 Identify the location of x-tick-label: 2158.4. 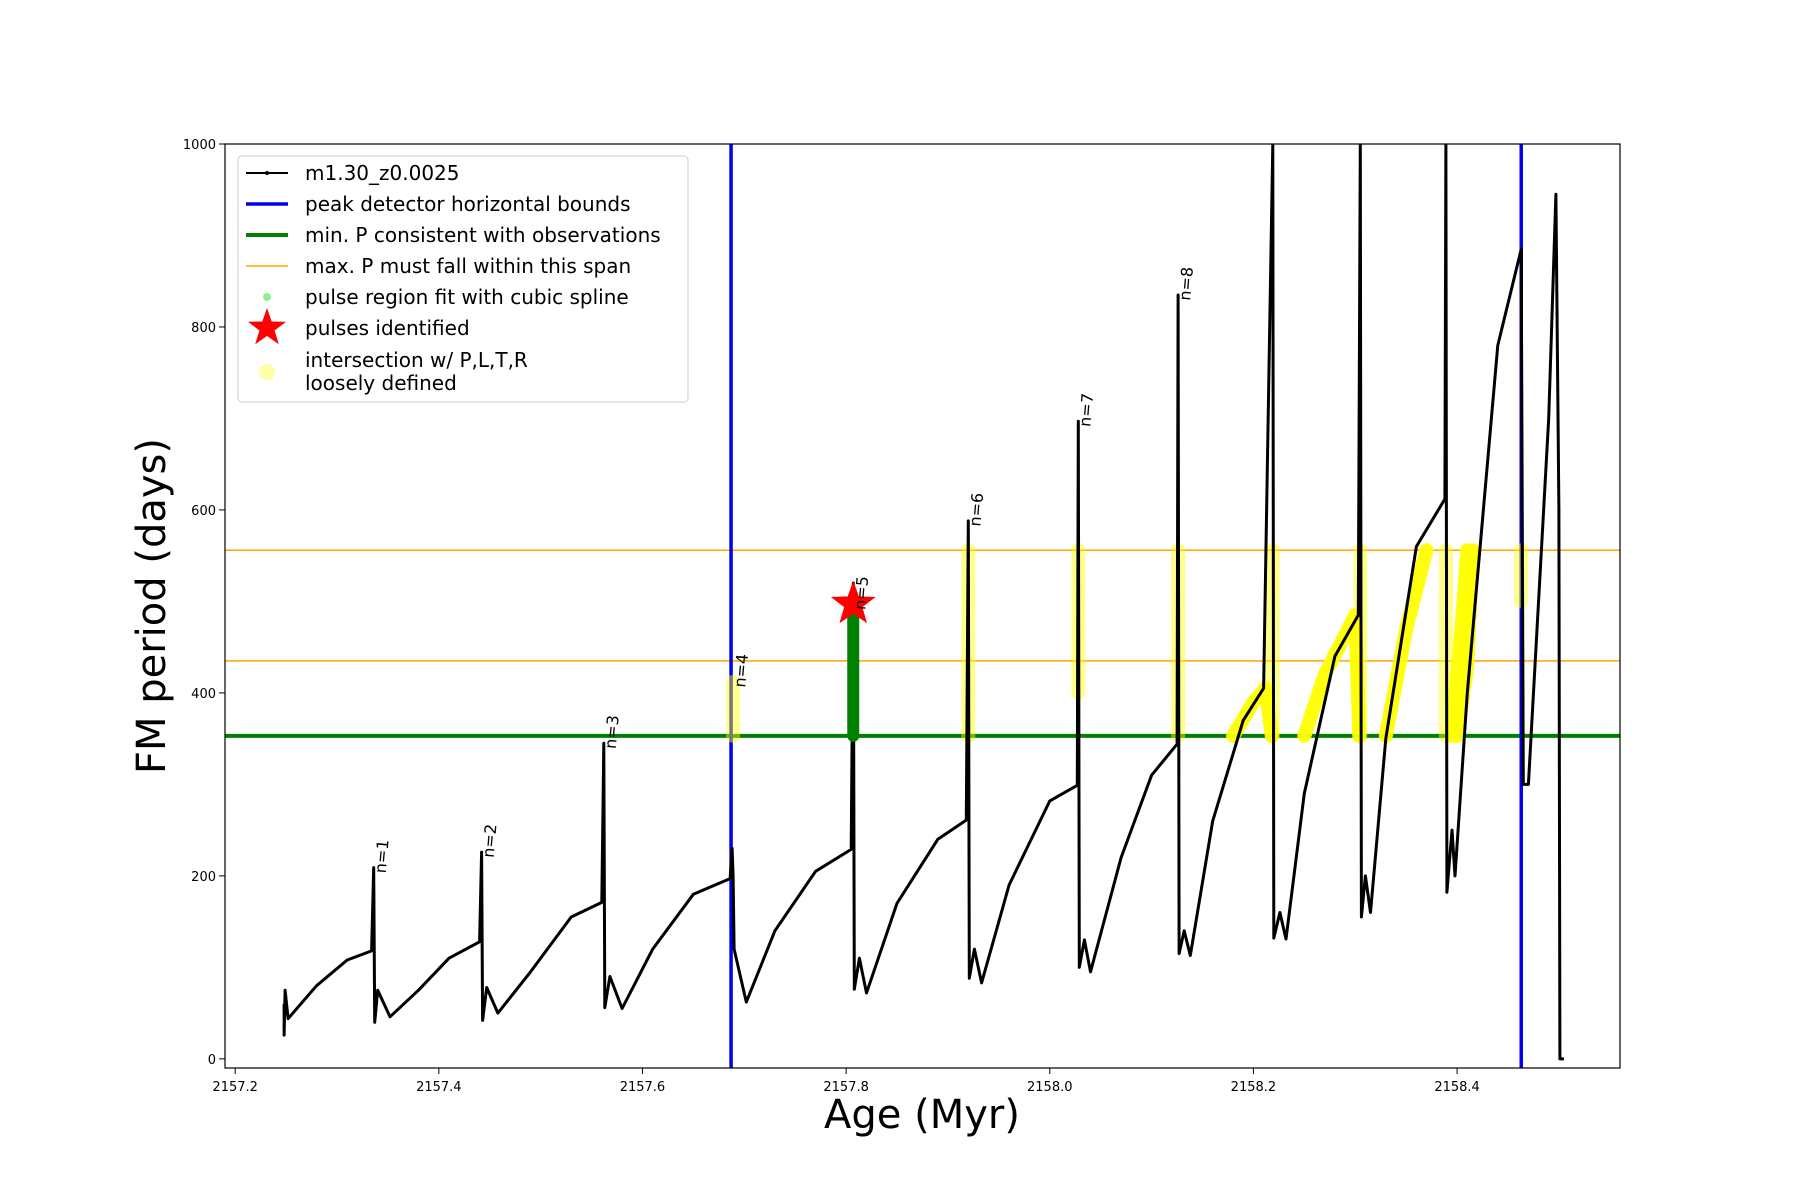
(1457, 1087).